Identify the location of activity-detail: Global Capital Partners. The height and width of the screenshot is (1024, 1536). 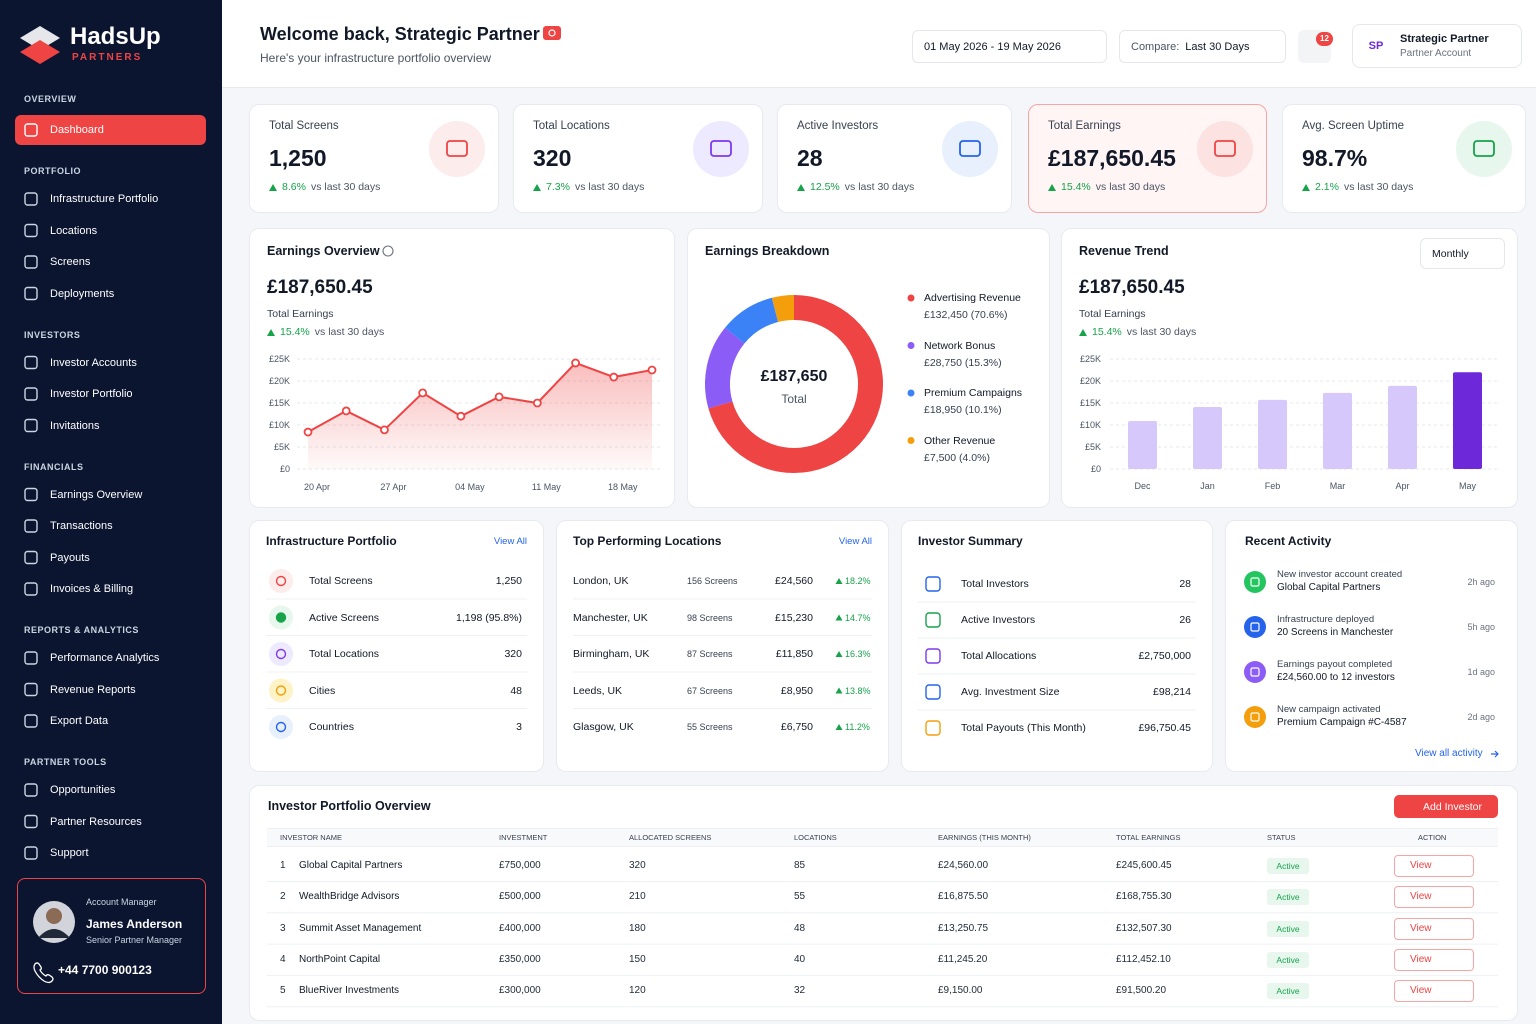
(1329, 587).